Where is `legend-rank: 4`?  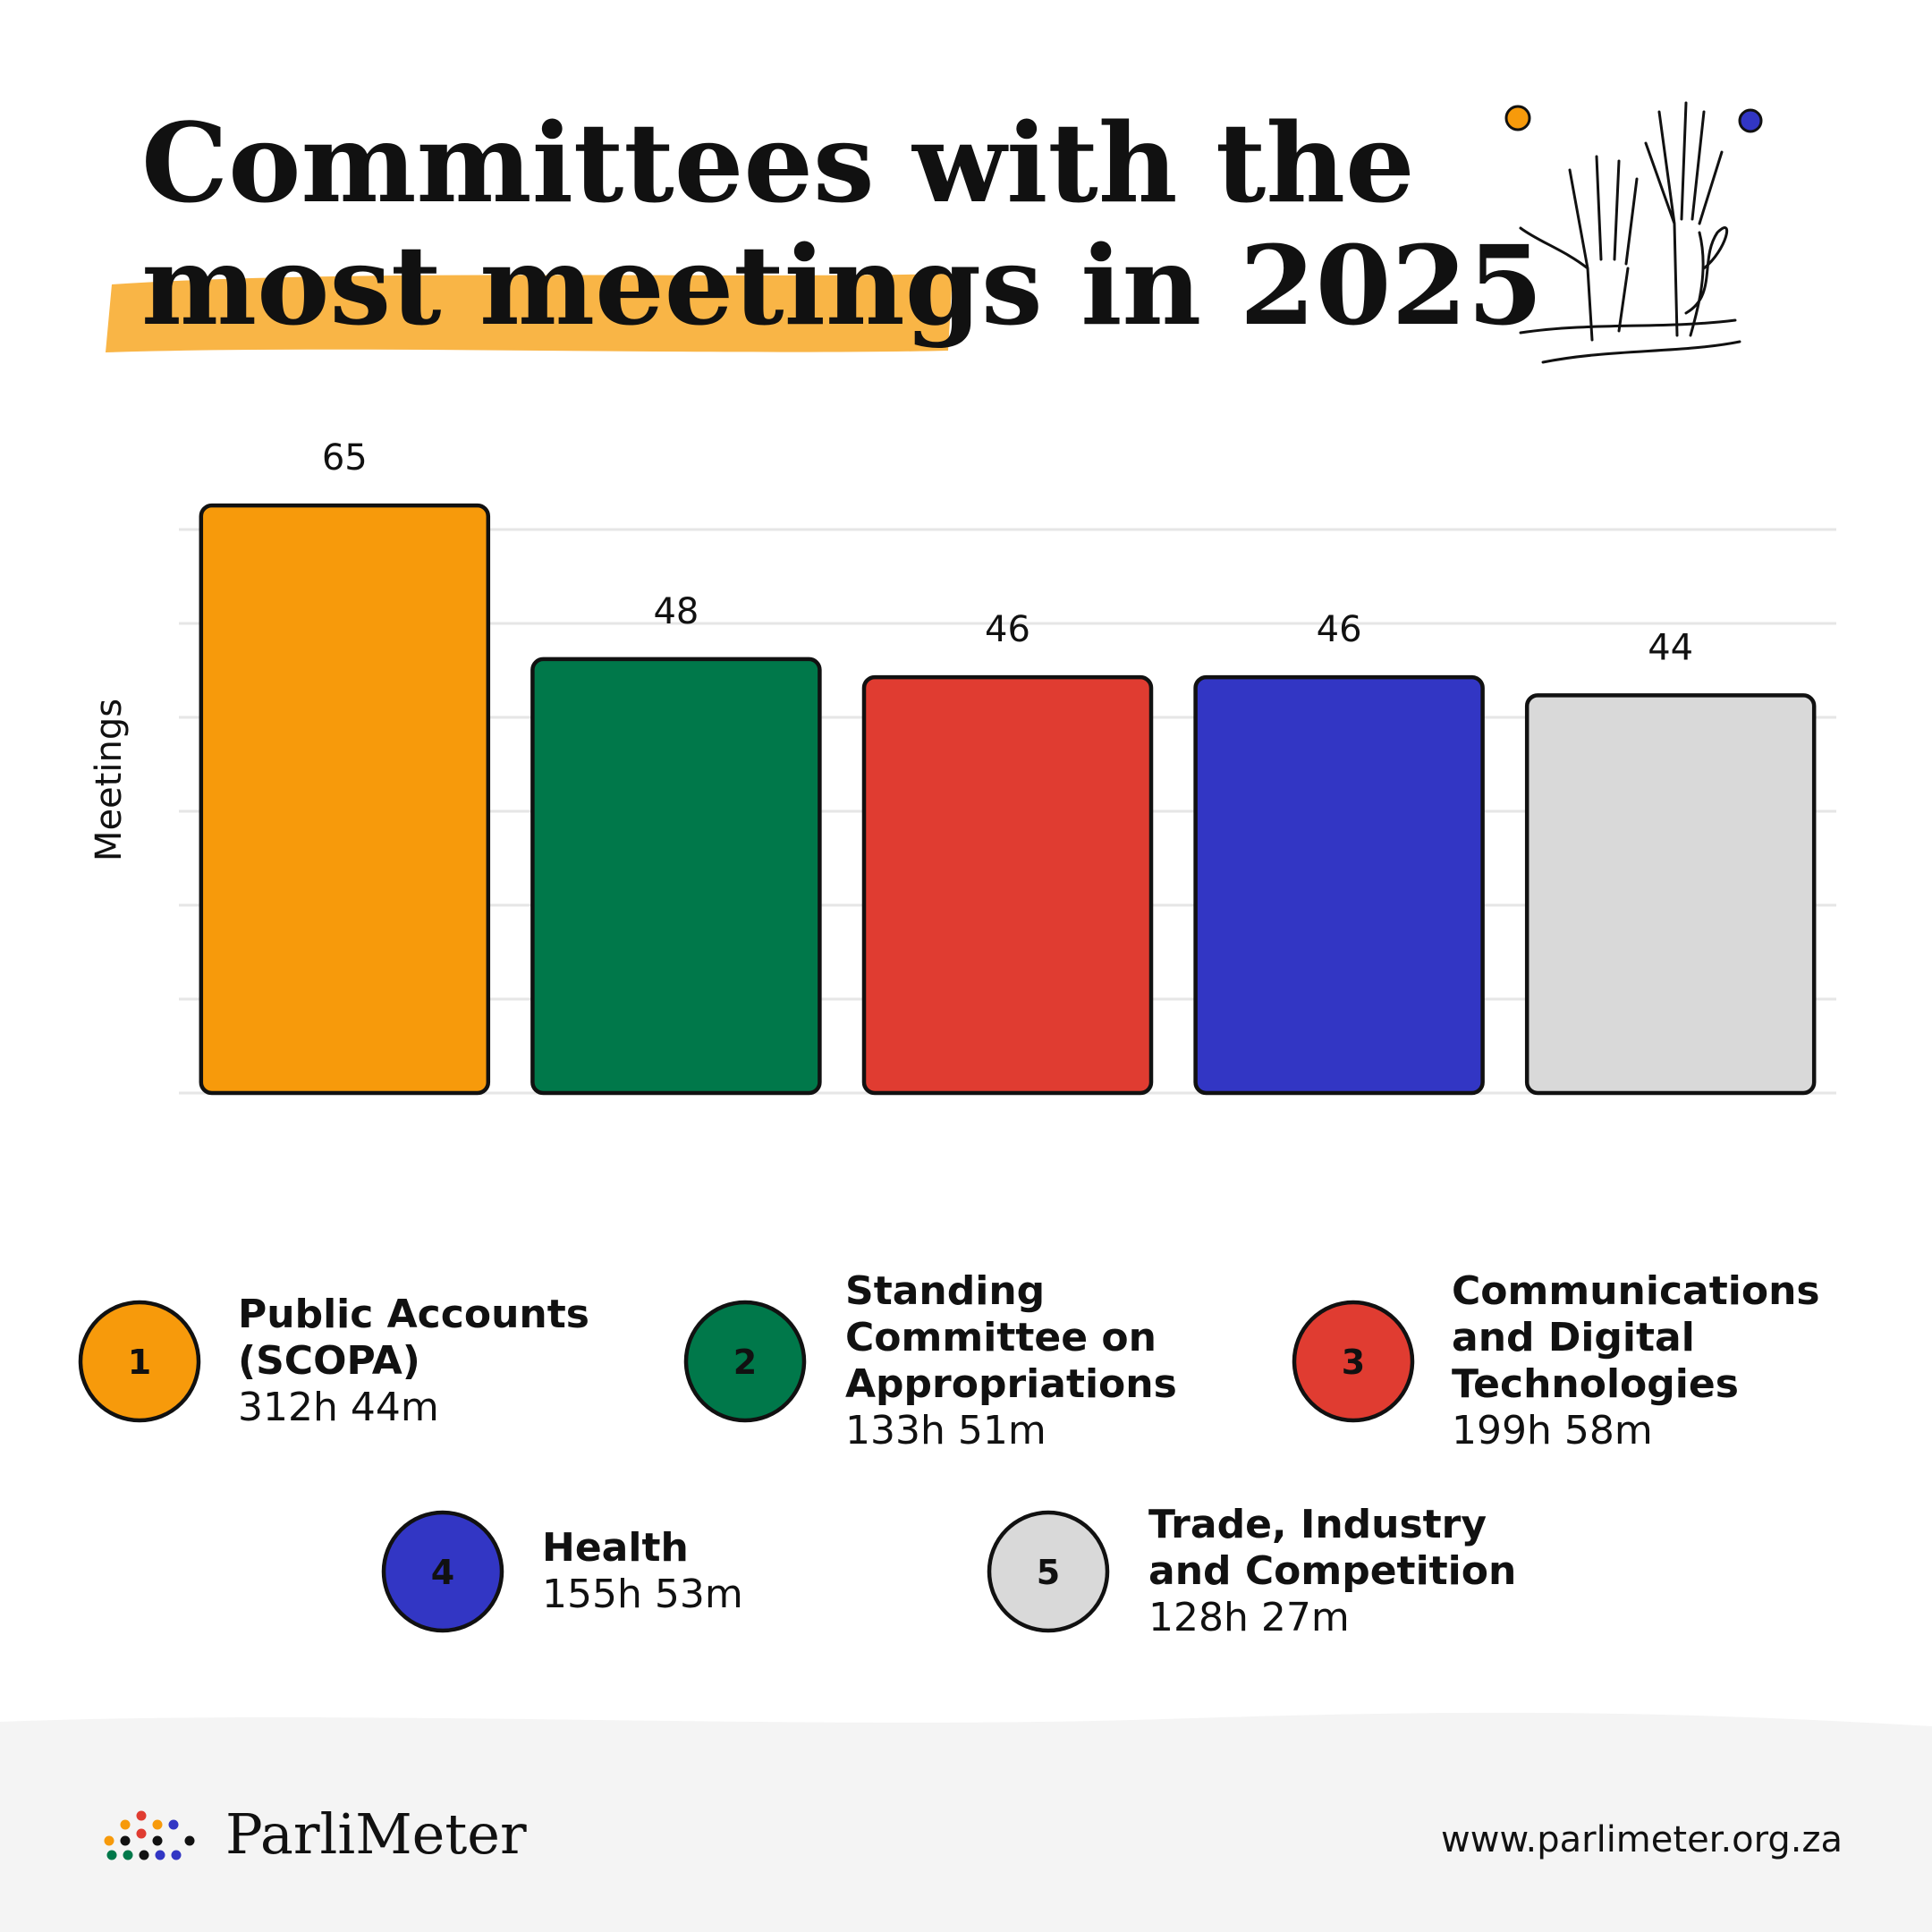 legend-rank: 4 is located at coordinates (442, 1572).